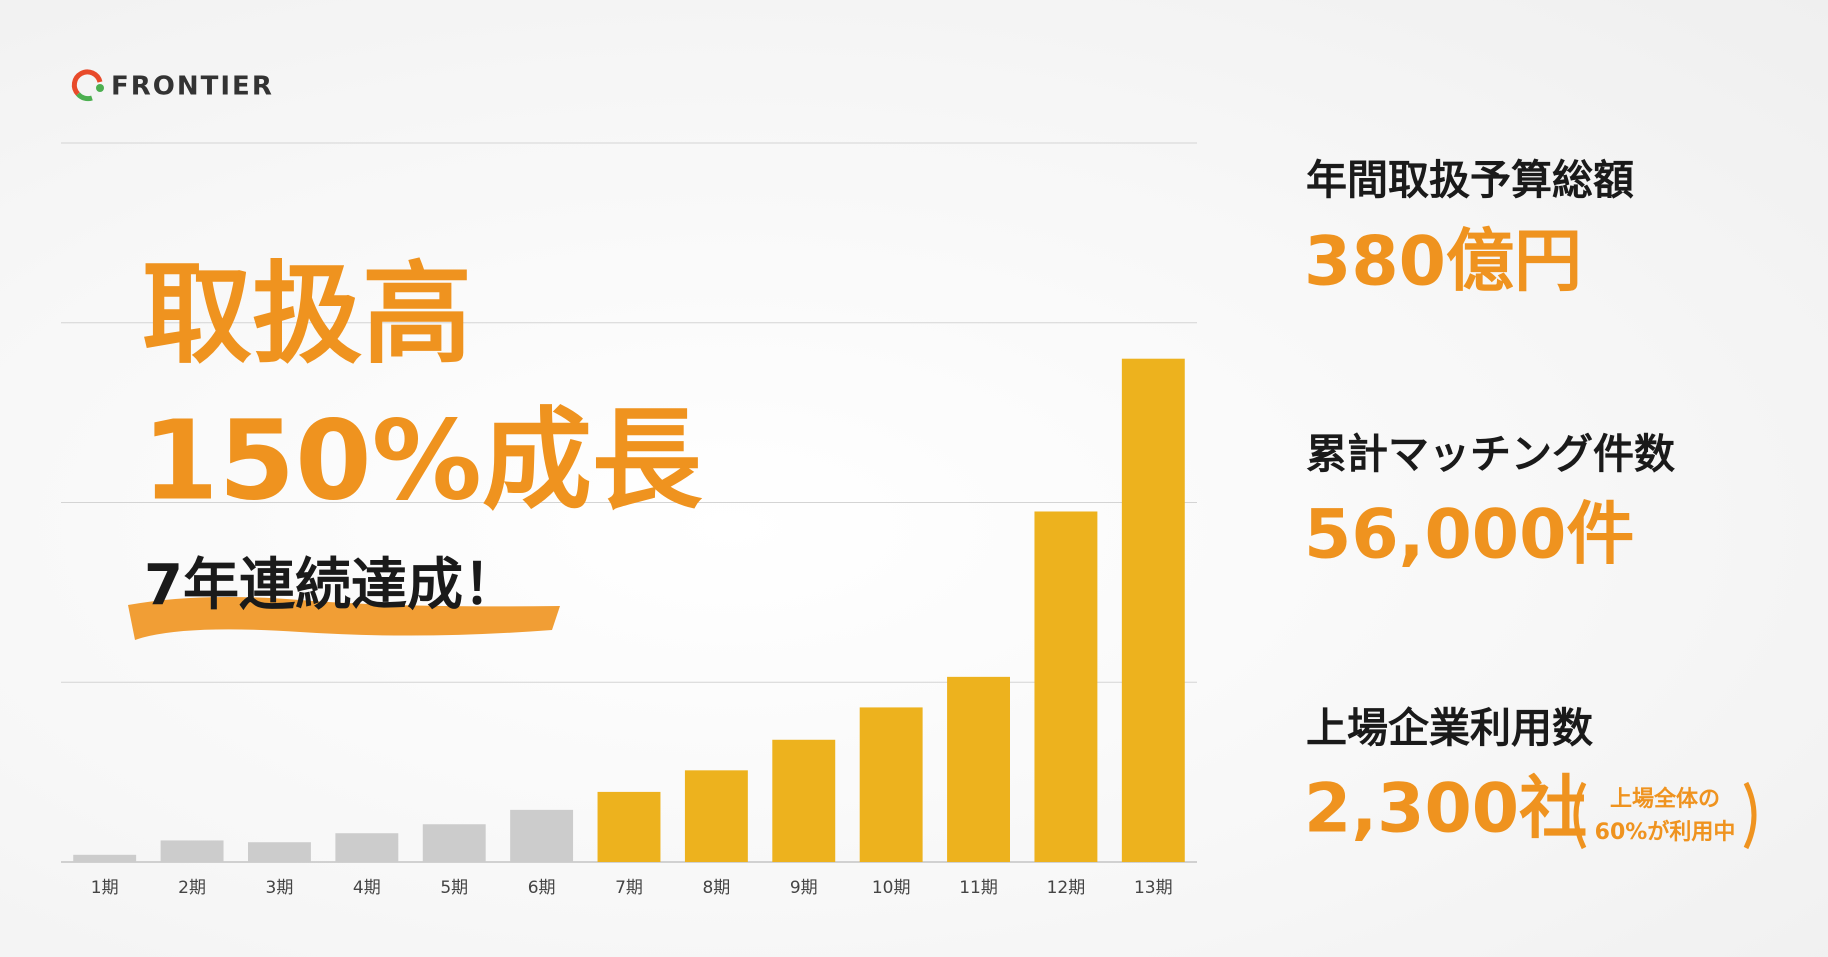 The image size is (1828, 957). What do you see at coordinates (1469, 535) in the screenshot?
I see `stat-value: 56,000件` at bounding box center [1469, 535].